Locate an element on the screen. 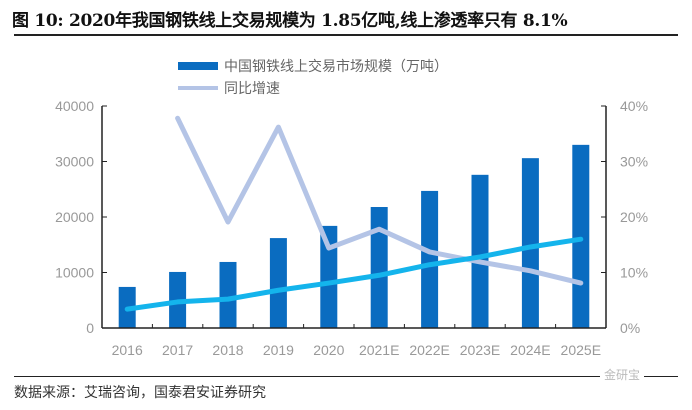 This screenshot has width=692, height=410. x-tick-label: 2019 is located at coordinates (278, 350).